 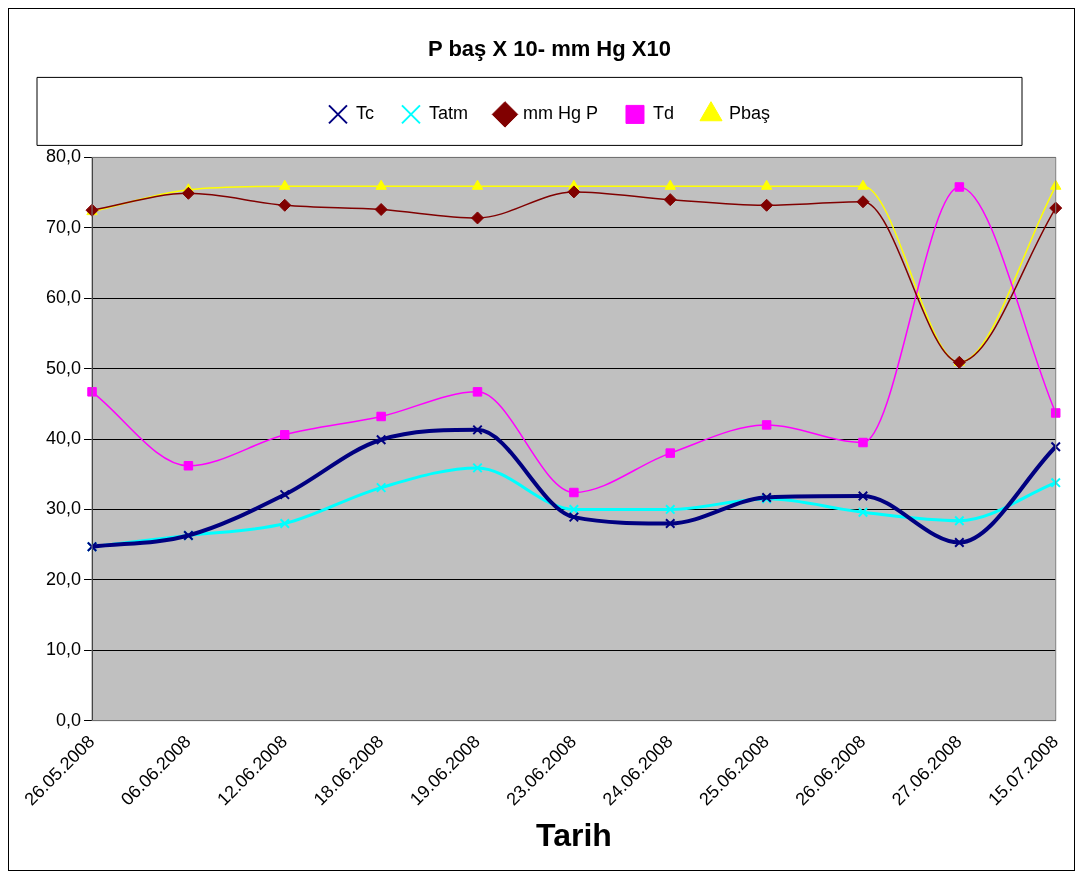 What do you see at coordinates (63, 226) in the screenshot?
I see `y-tick-label: 70,0` at bounding box center [63, 226].